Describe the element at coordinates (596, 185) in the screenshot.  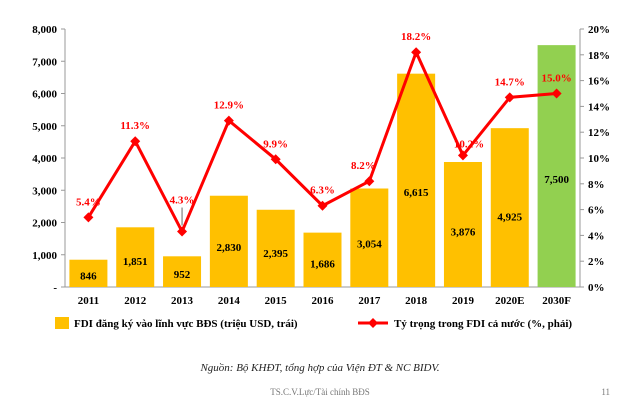
I see `right-tick-label: 8%` at that location.